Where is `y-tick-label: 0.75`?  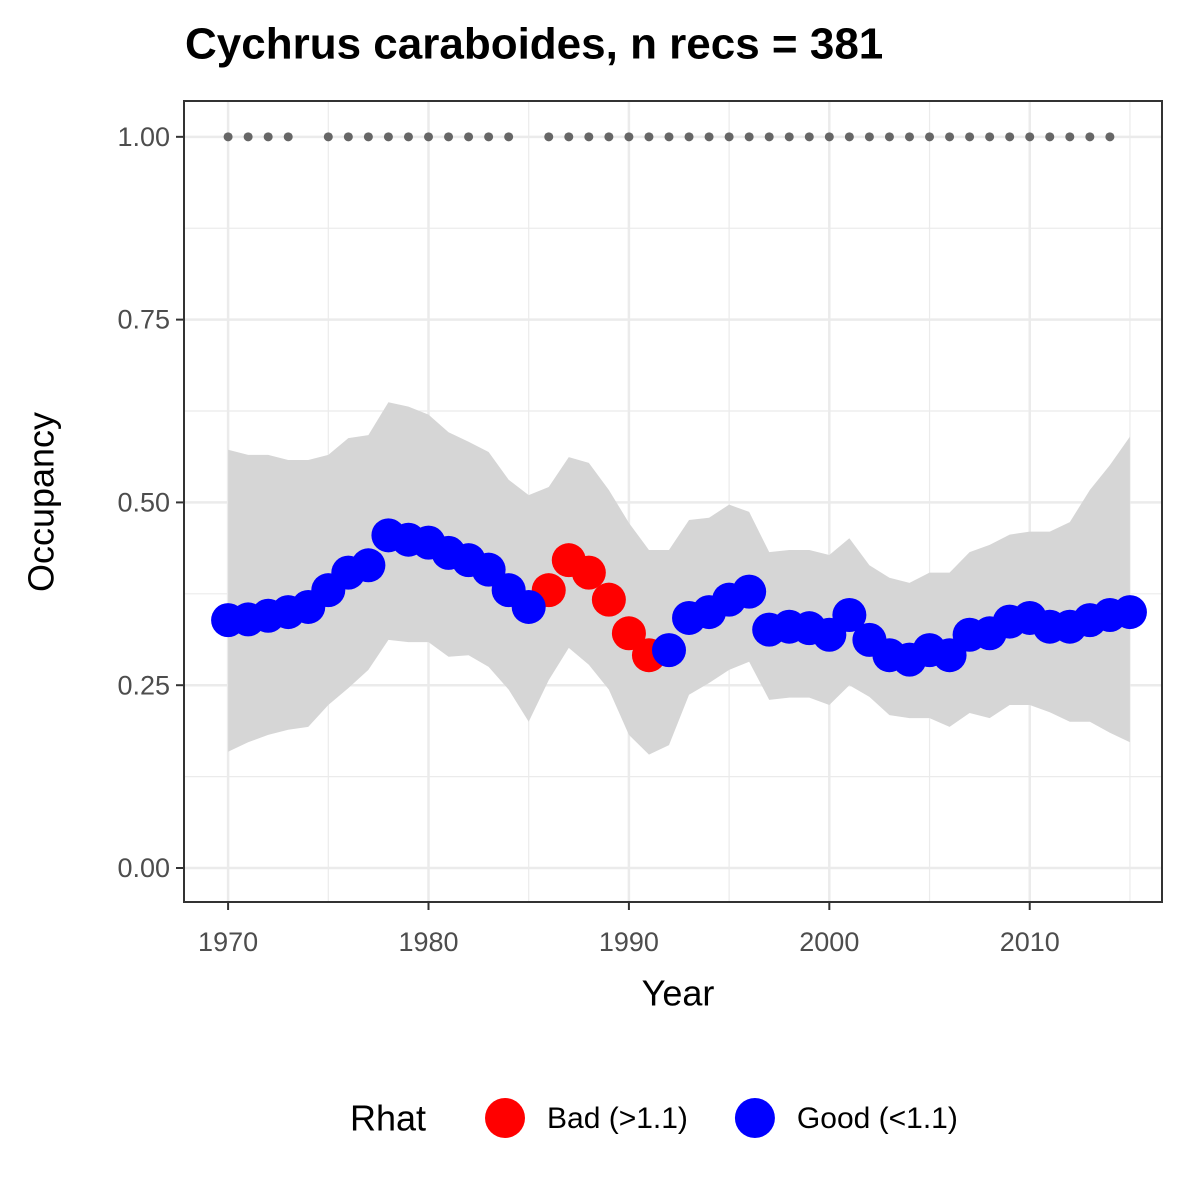 y-tick-label: 0.75 is located at coordinates (143, 320).